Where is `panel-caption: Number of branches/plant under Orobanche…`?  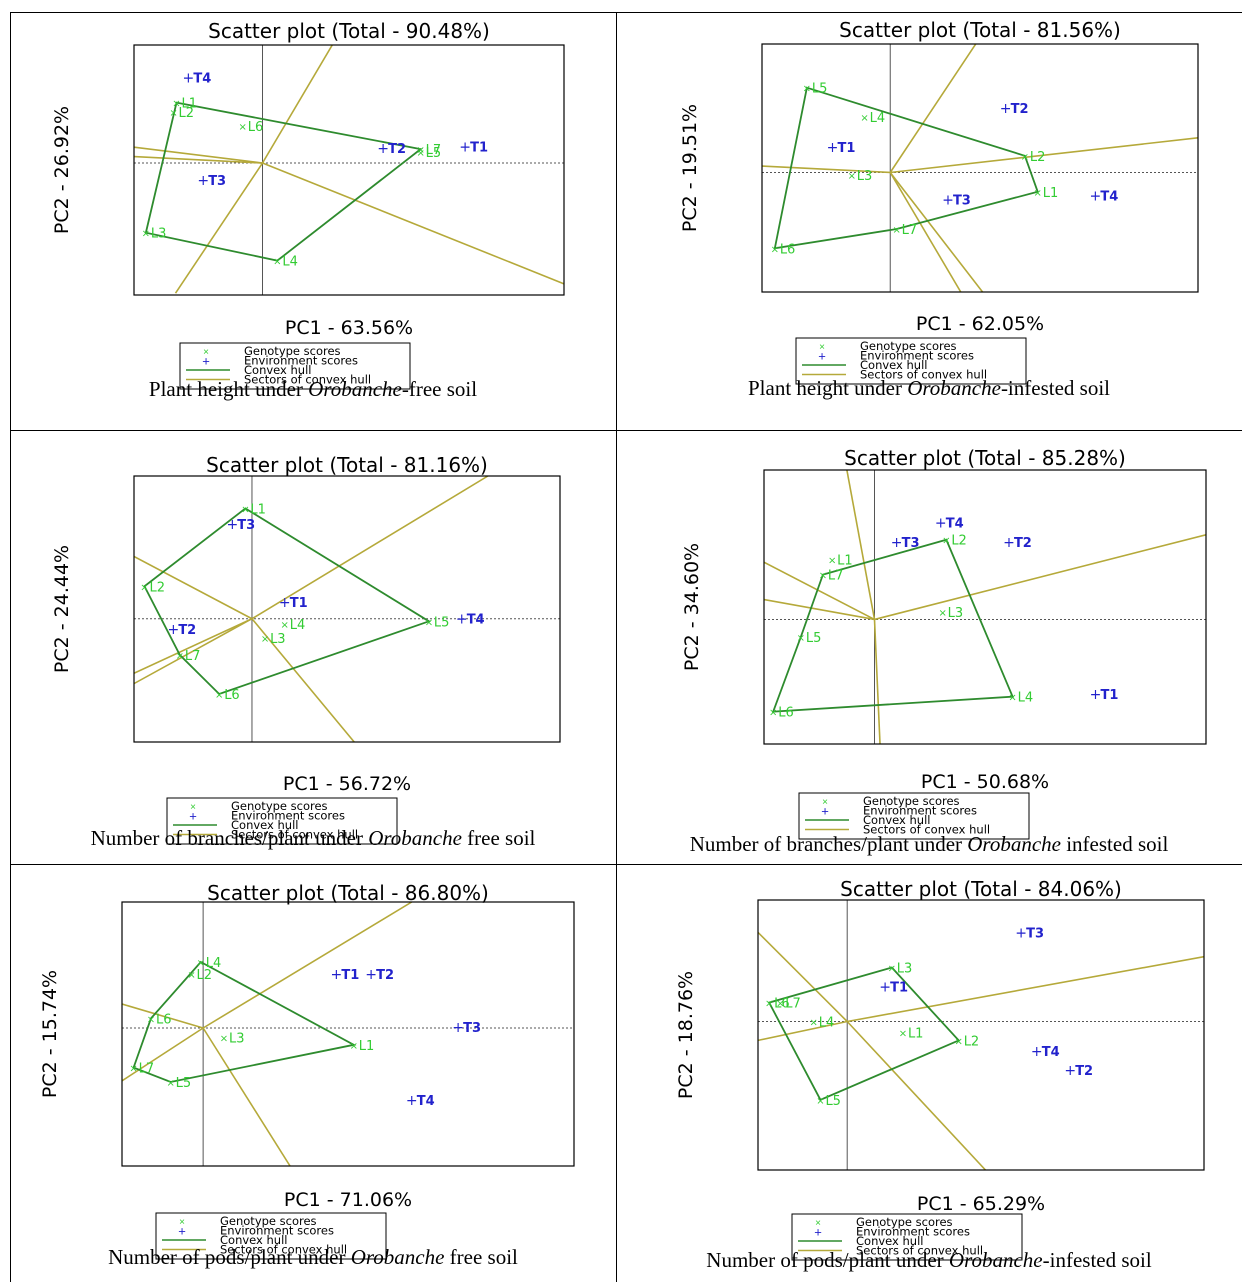 panel-caption: Number of branches/plant under Orobanche… is located at coordinates (313, 838).